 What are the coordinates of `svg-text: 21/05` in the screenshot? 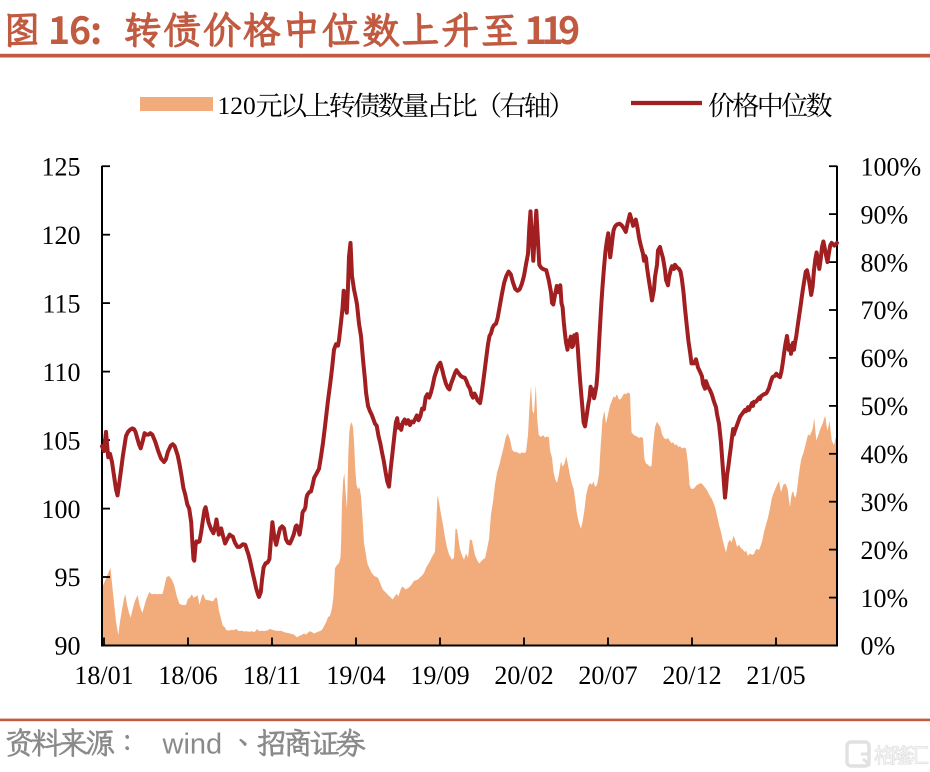 It's located at (775, 675).